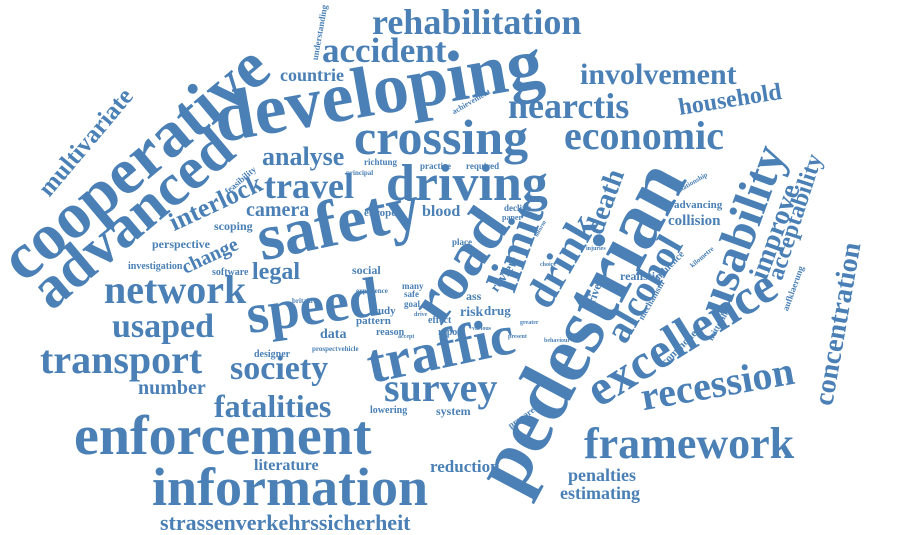 The height and width of the screenshot is (535, 900). I want to click on word-driving: driving, so click(467, 183).